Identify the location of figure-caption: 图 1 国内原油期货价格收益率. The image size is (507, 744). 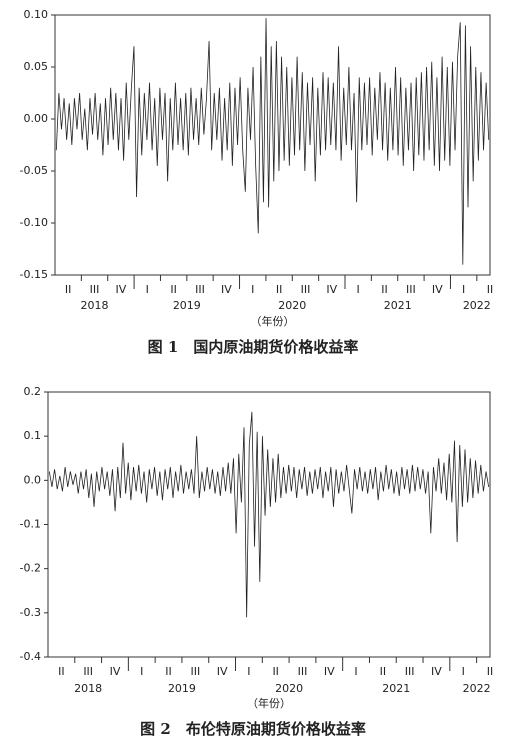
(253, 347).